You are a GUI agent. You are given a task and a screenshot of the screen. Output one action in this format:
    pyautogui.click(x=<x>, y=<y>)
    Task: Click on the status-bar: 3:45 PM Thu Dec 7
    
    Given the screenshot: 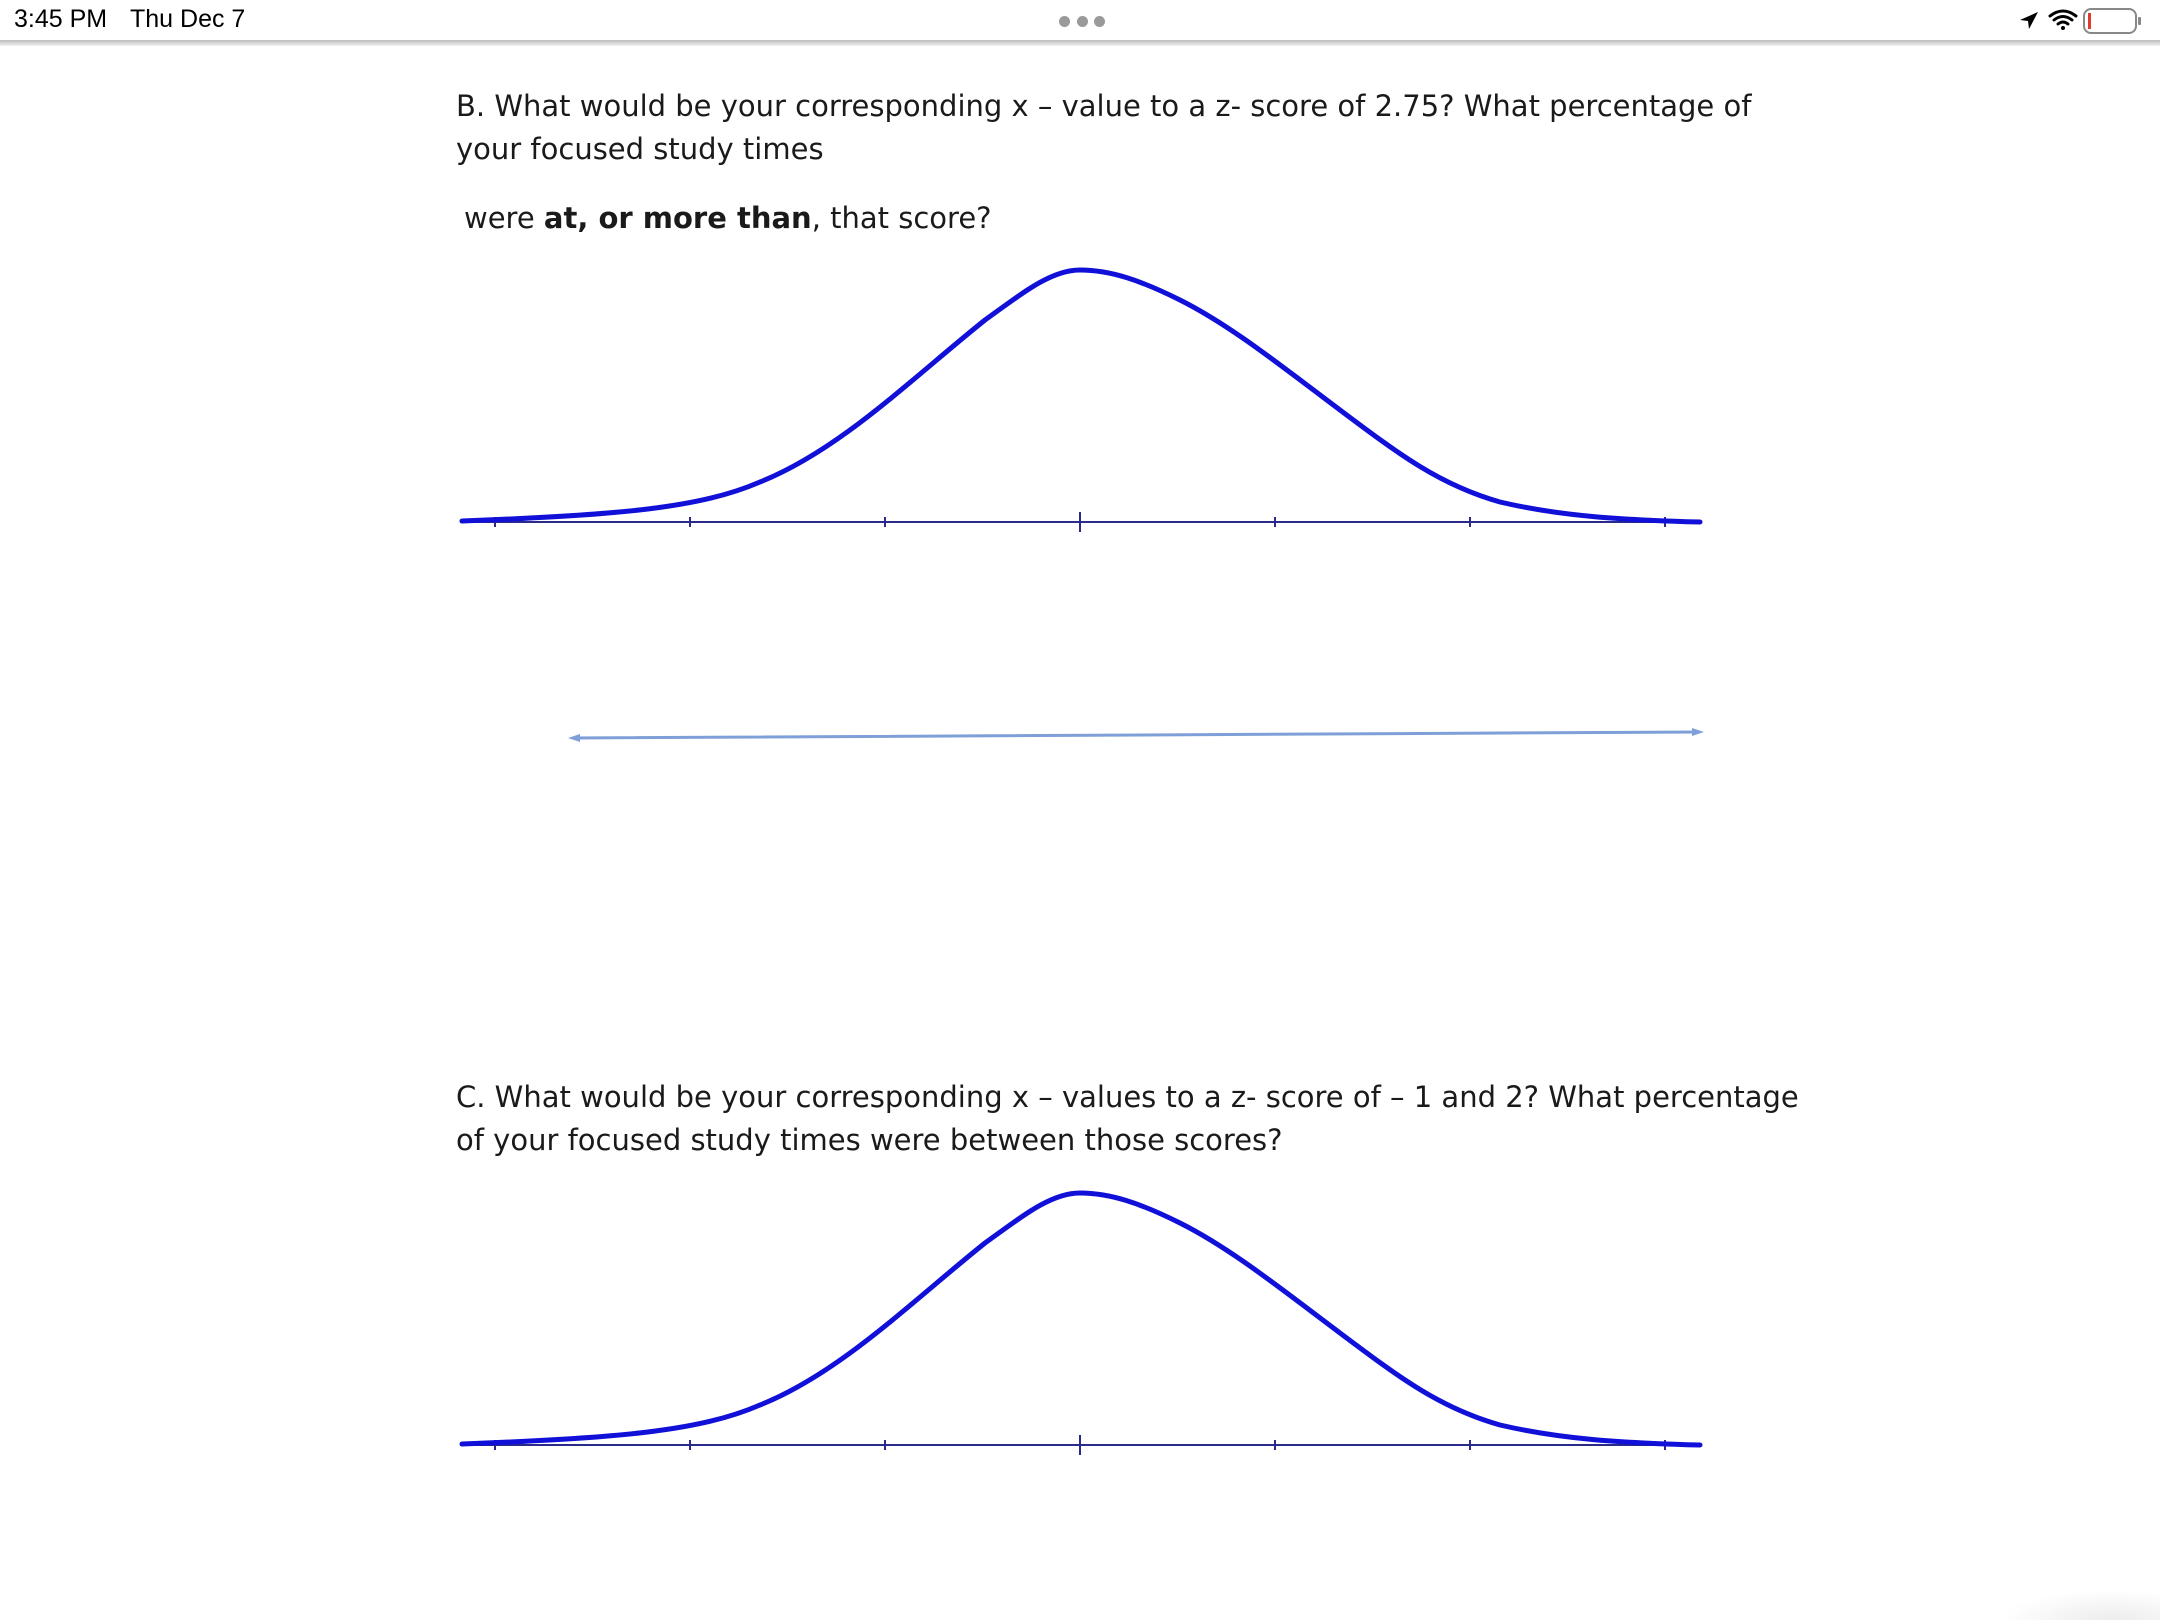 What is the action you would take?
    pyautogui.click(x=1080, y=20)
    